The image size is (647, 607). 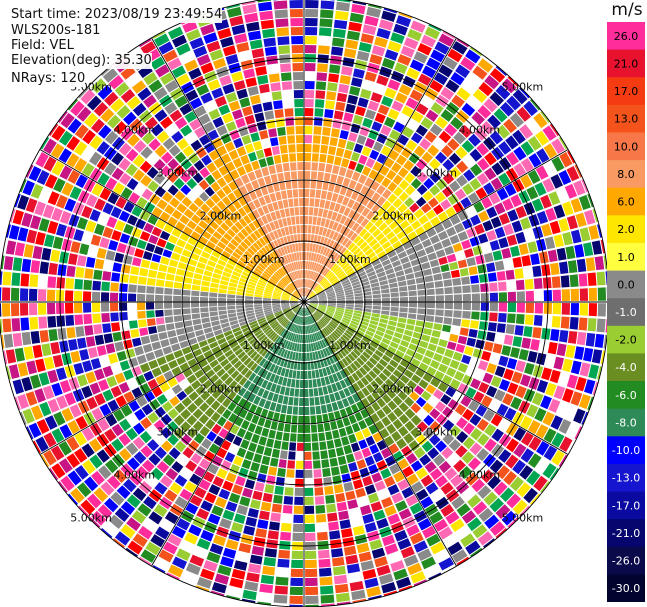 I want to click on elevation-label: Elevation(deg): 35.30, so click(x=81, y=61).